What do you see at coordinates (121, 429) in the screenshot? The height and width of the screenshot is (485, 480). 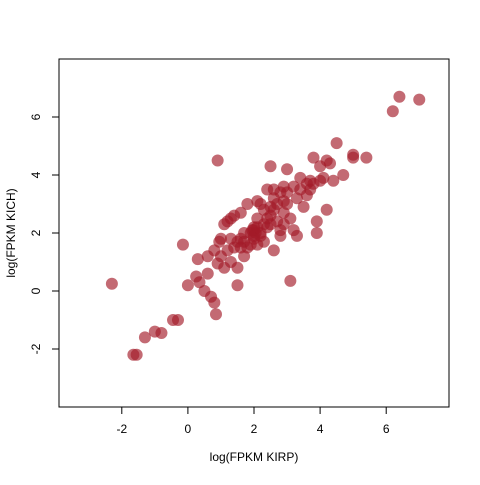 I see `x-tick-label: -2` at bounding box center [121, 429].